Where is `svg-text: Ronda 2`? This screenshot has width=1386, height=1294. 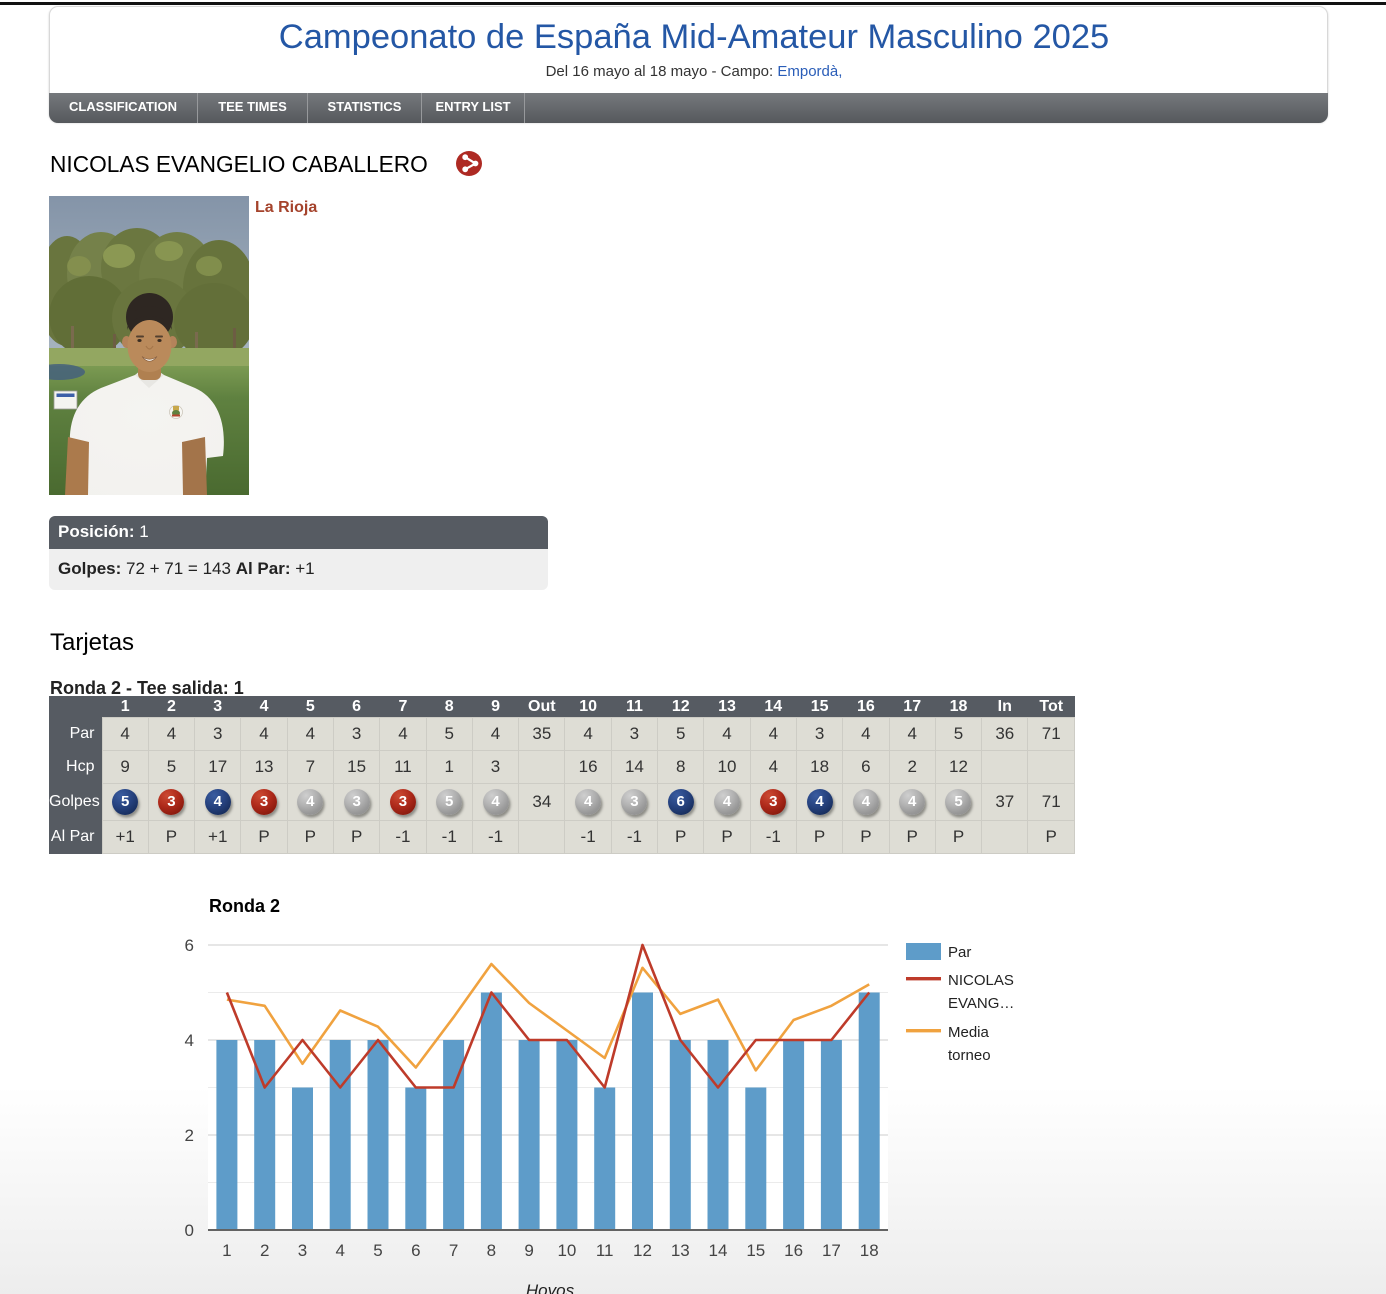 svg-text: Ronda 2 is located at coordinates (244, 906).